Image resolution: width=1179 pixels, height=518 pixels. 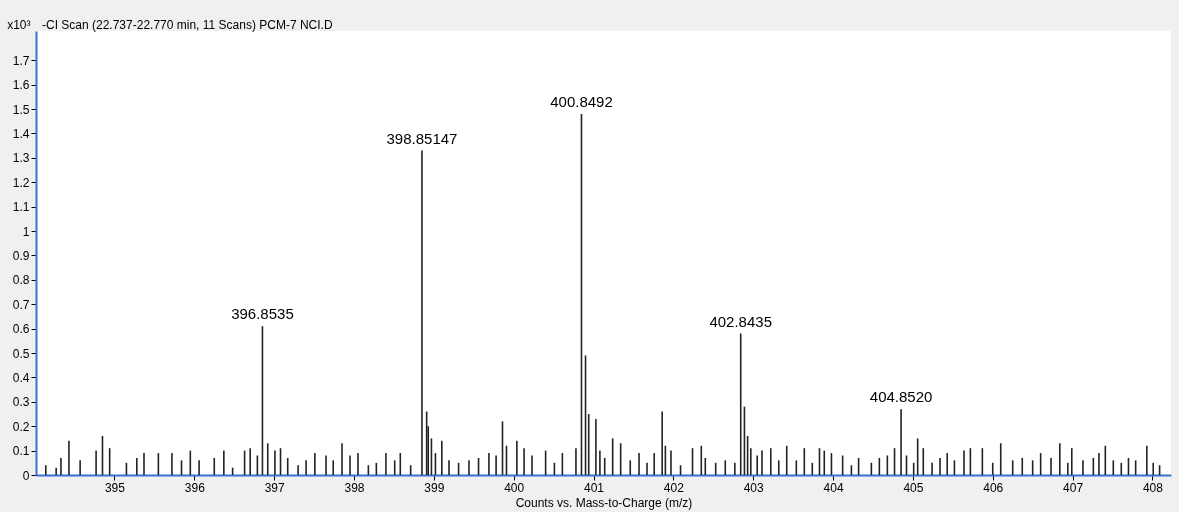 I want to click on y-tick-label: 0.9, so click(x=21, y=255).